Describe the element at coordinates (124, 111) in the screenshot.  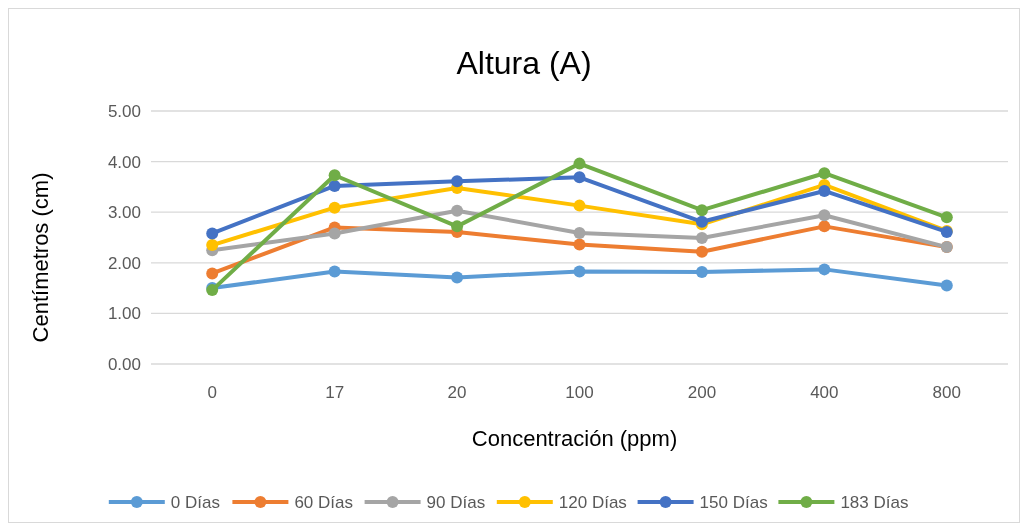
I see `y-tick-label: 5.00` at that location.